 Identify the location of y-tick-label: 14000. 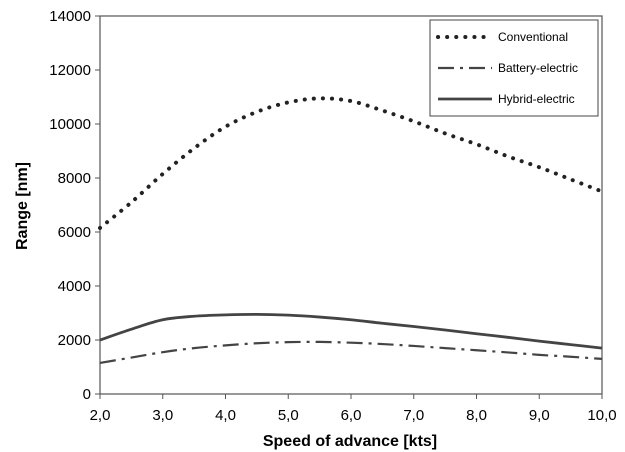
(70, 16).